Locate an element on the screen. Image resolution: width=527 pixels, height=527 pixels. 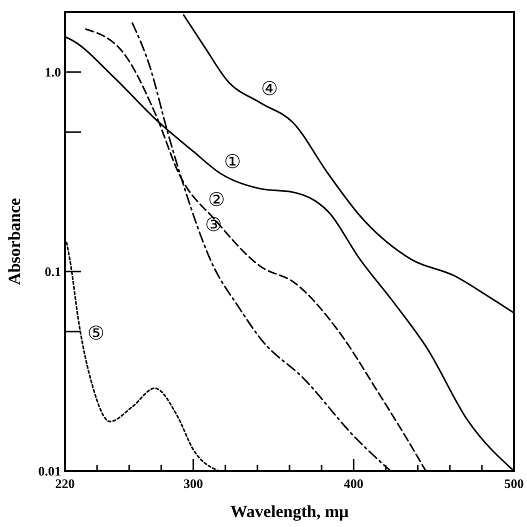
y-tick-label: 0.1 is located at coordinates (52, 272).